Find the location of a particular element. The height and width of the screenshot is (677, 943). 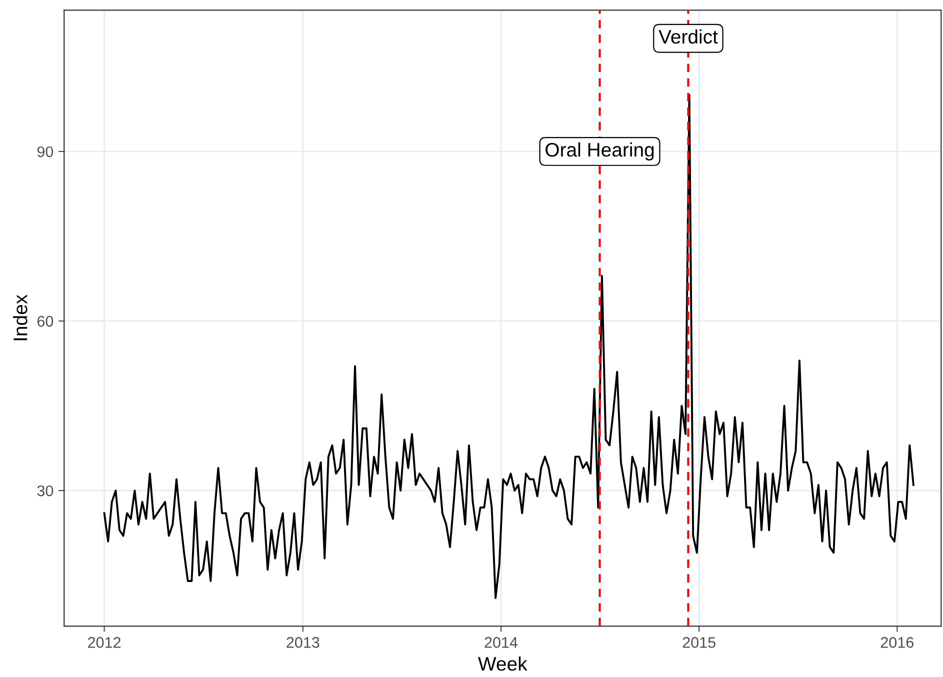

annotation: Oral Hearing is located at coordinates (600, 151).